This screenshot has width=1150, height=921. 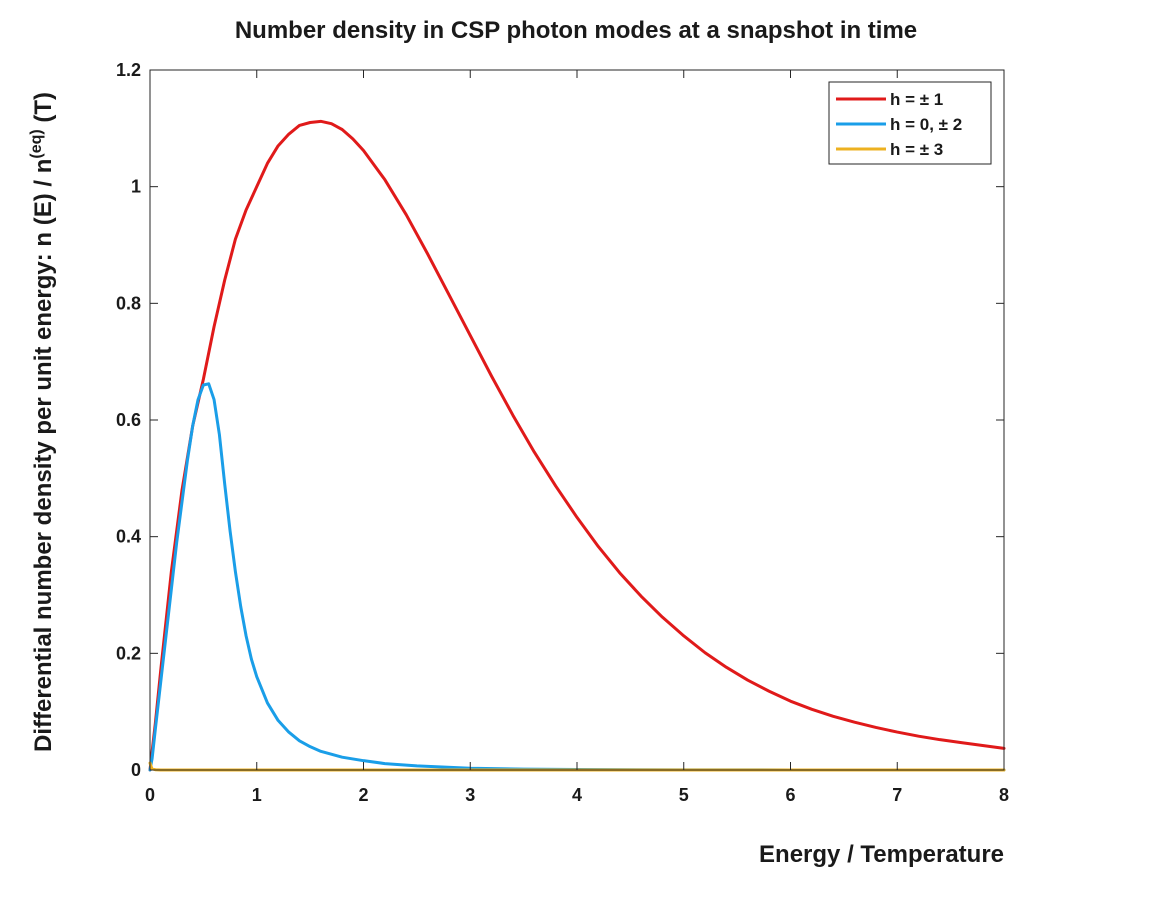 What do you see at coordinates (684, 795) in the screenshot?
I see `x-tick-label-5: 5` at bounding box center [684, 795].